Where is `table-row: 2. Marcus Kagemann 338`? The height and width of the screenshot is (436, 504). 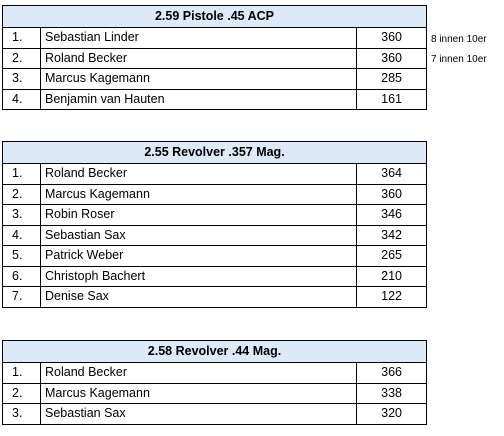
table-row: 2. Marcus Kagemann 338 is located at coordinates (214, 393).